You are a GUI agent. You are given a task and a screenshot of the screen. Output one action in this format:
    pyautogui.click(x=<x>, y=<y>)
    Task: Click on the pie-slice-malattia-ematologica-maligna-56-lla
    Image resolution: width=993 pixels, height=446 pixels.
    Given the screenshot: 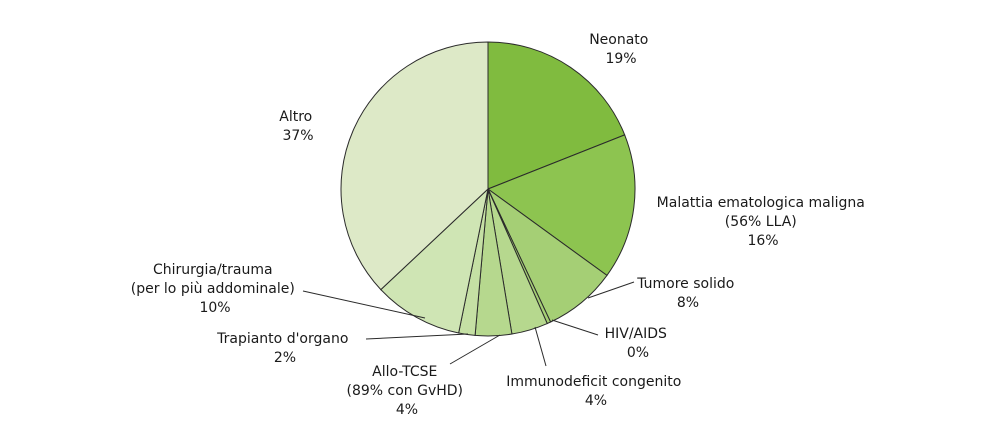 What is the action you would take?
    pyautogui.click(x=561, y=205)
    